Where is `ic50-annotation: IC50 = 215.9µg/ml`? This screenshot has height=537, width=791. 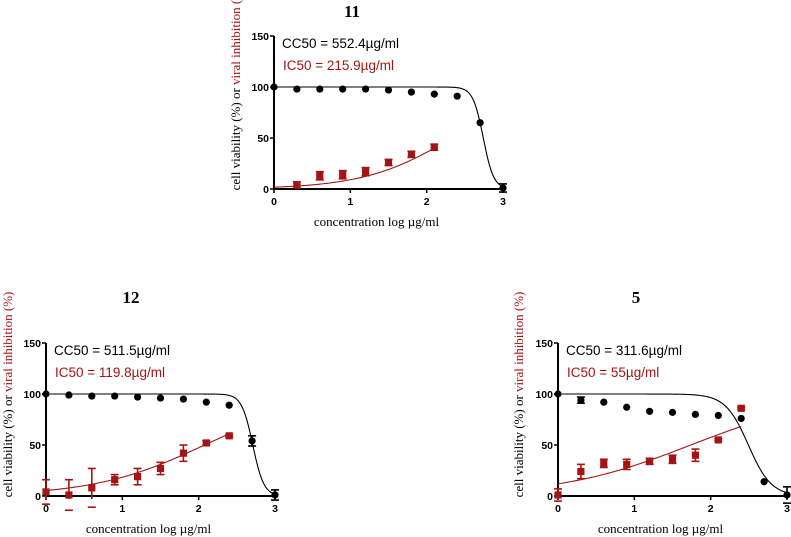
ic50-annotation: IC50 = 215.9µg/ml is located at coordinates (338, 65).